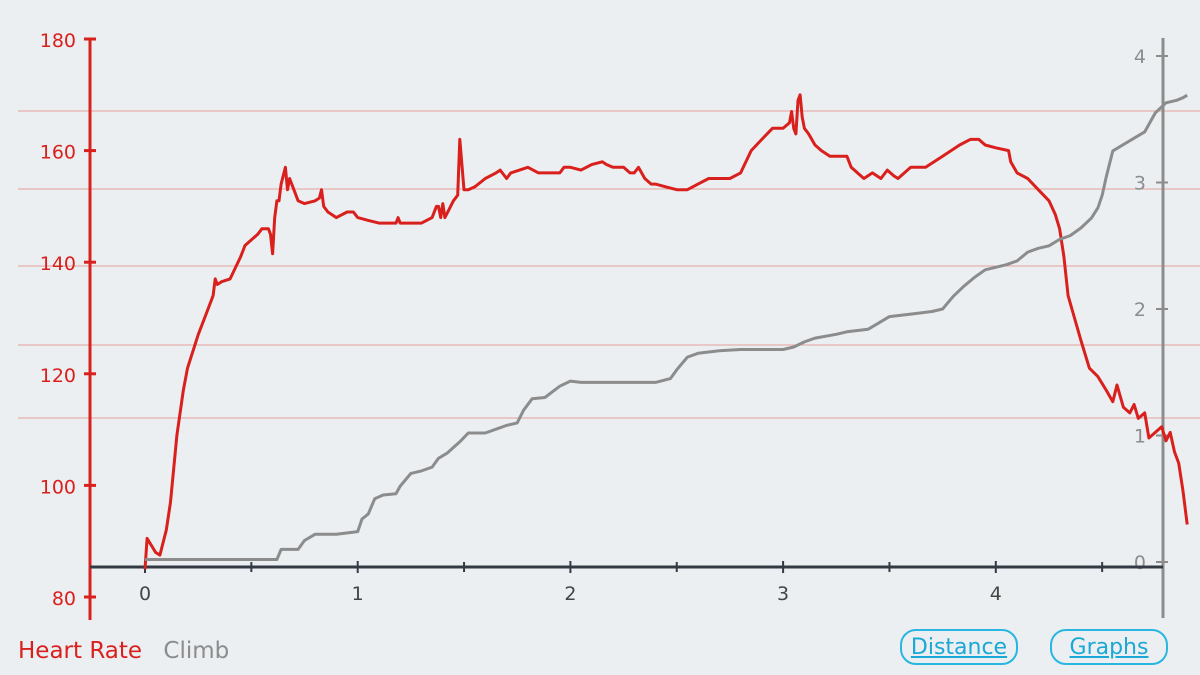 The width and height of the screenshot is (1200, 675). I want to click on x-axis-tick-label: 2, so click(570, 594).